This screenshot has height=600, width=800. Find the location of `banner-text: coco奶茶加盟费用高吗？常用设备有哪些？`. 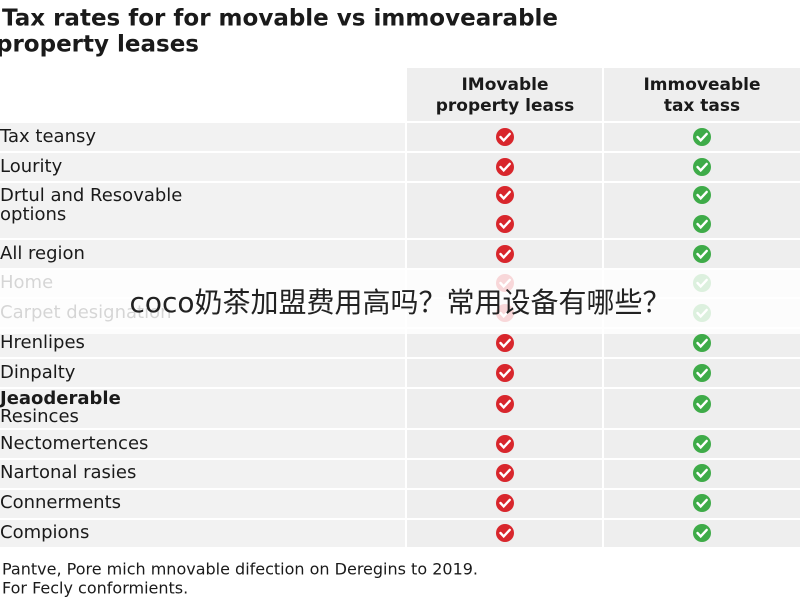

banner-text: coco奶茶加盟费用高吗？常用设备有哪些？ is located at coordinates (399, 302).